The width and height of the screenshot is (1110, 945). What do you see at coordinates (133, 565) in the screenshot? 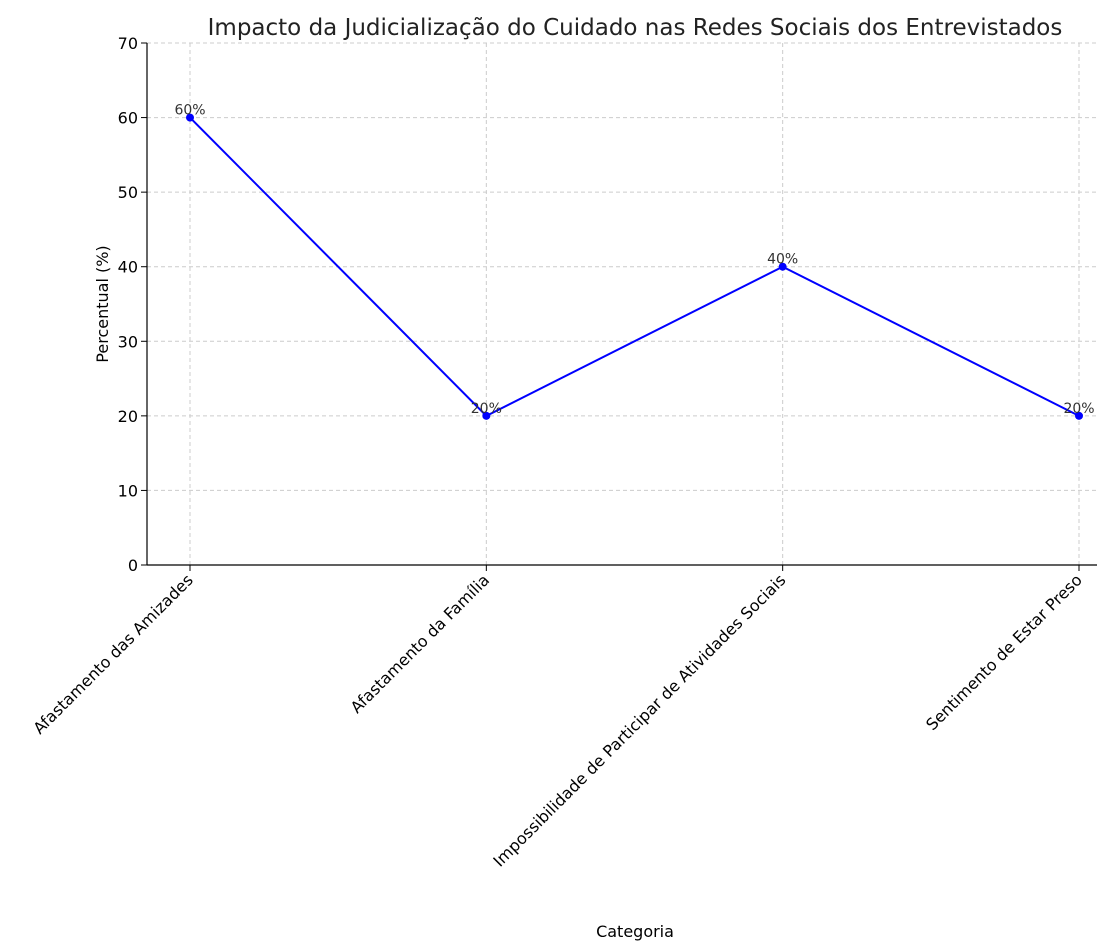
I see `y-tick-label: 0` at bounding box center [133, 565].